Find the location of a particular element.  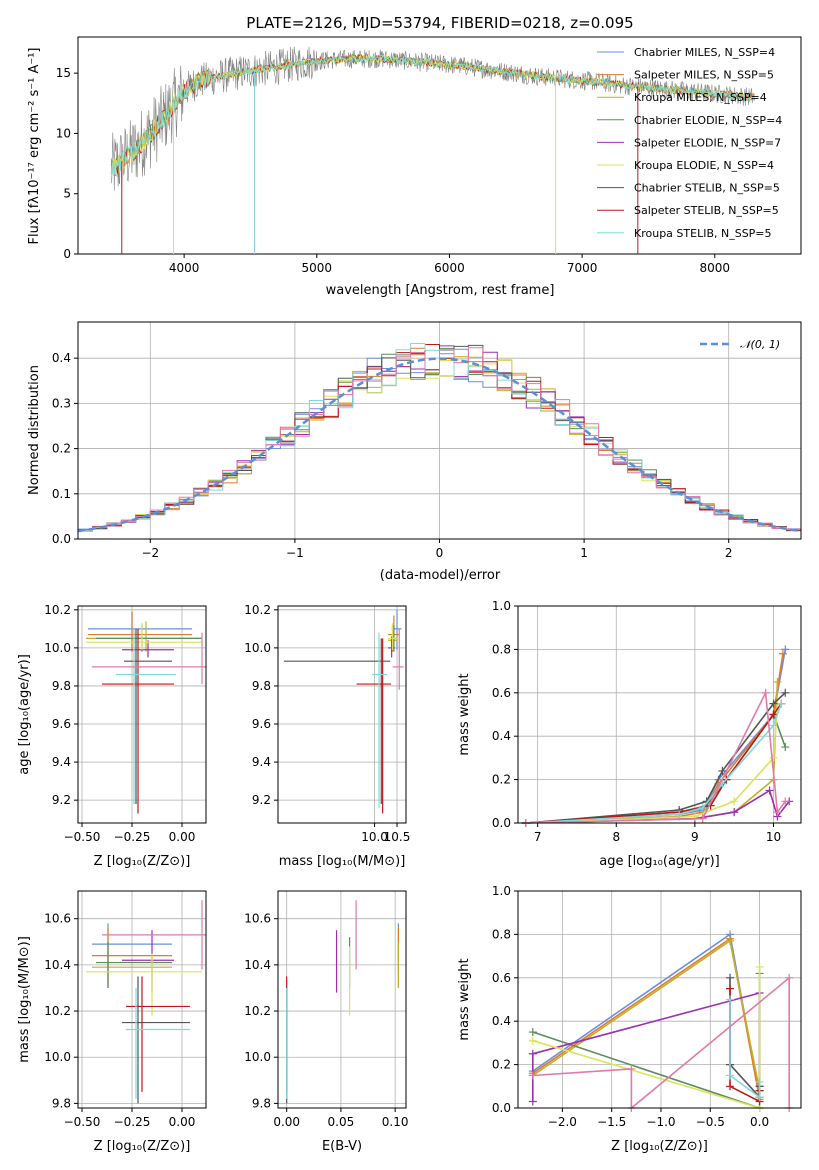

mass_vs_ebv-marks is located at coordinates (343, 1002).